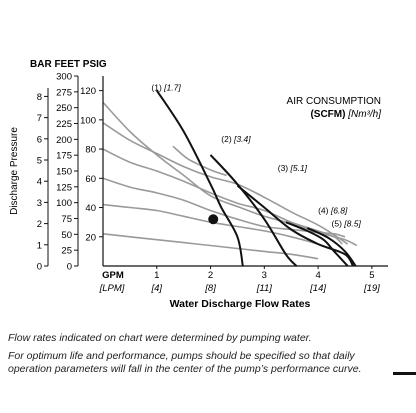  Describe the element at coordinates (324, 210) in the screenshot. I see `air-curve-label-number: (4)` at that location.